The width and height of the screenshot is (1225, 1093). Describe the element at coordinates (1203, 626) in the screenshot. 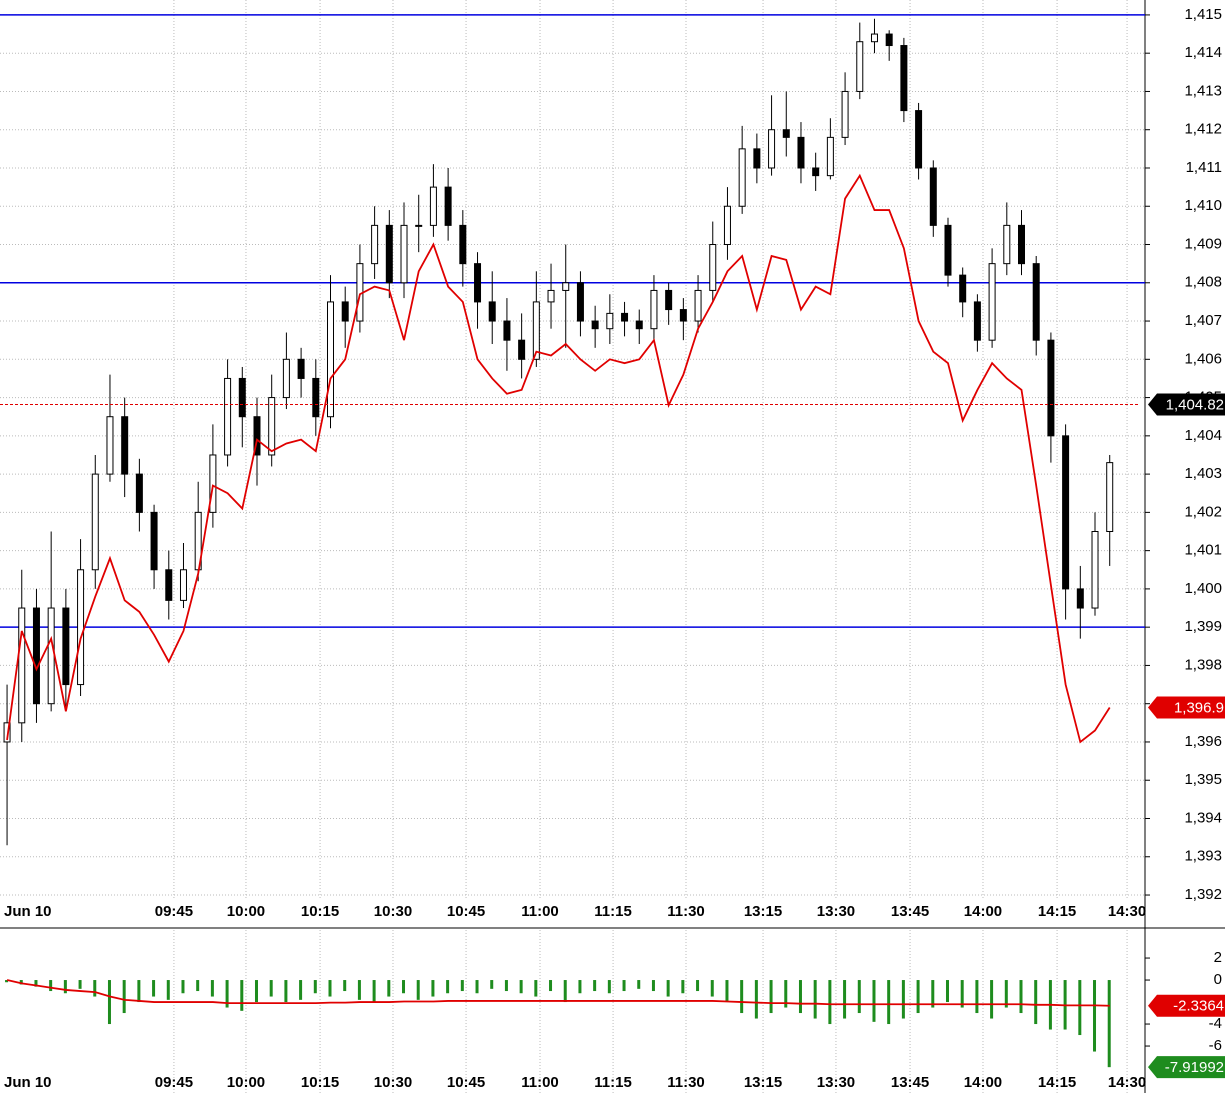

I see `y-tick-label: 1,399` at that location.